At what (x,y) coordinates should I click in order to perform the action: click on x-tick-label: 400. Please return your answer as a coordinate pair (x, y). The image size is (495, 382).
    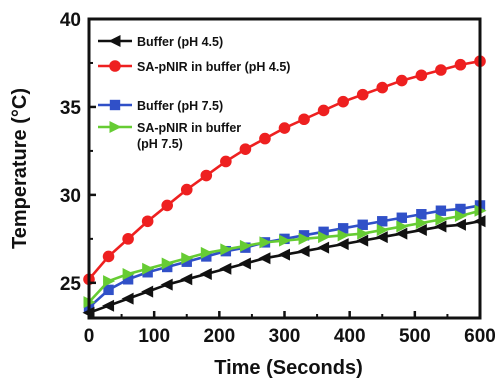
    Looking at the image, I should click on (350, 336).